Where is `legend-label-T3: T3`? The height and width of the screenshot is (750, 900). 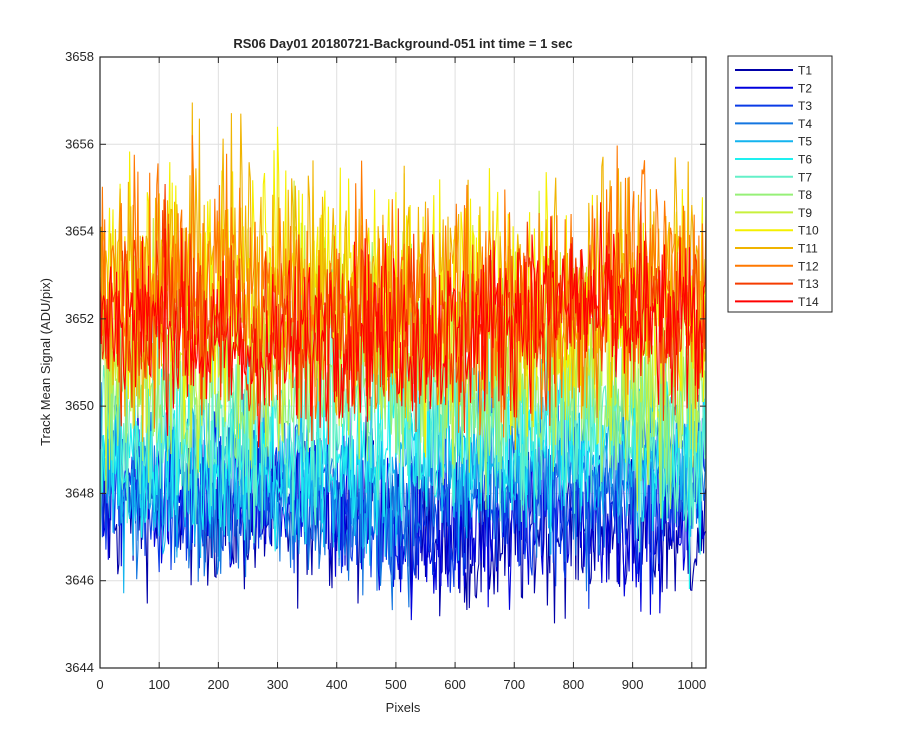 legend-label-T3: T3 is located at coordinates (805, 106).